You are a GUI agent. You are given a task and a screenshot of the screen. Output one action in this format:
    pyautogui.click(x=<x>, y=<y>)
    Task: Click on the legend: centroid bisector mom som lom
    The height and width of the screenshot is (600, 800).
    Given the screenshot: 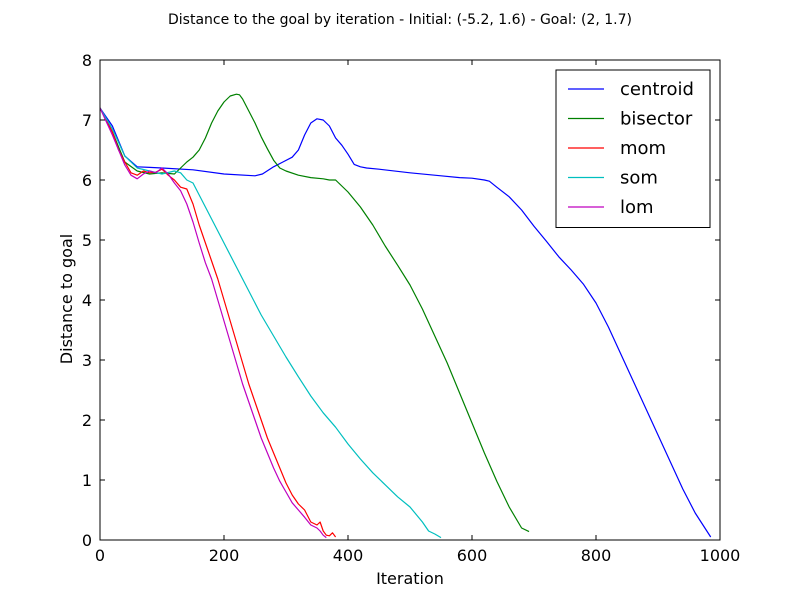 What is the action you would take?
    pyautogui.click(x=633, y=148)
    